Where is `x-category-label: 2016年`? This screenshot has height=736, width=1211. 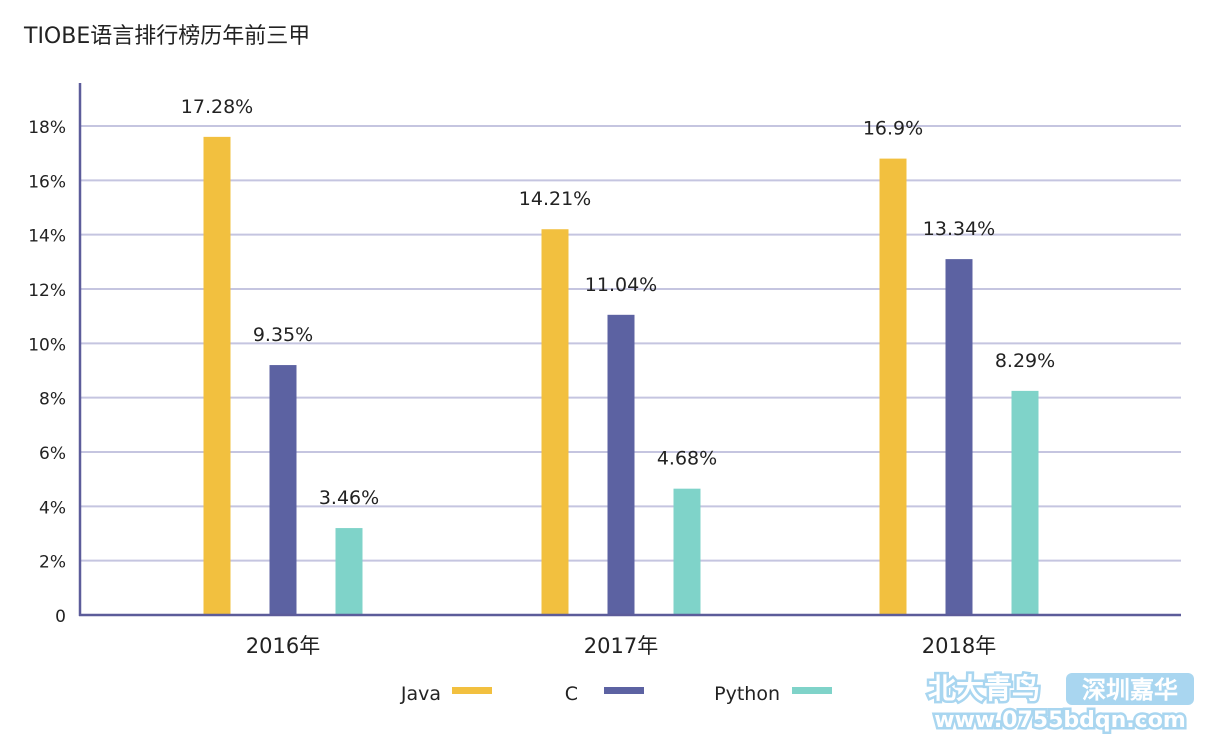
x-category-label: 2016年 is located at coordinates (283, 646).